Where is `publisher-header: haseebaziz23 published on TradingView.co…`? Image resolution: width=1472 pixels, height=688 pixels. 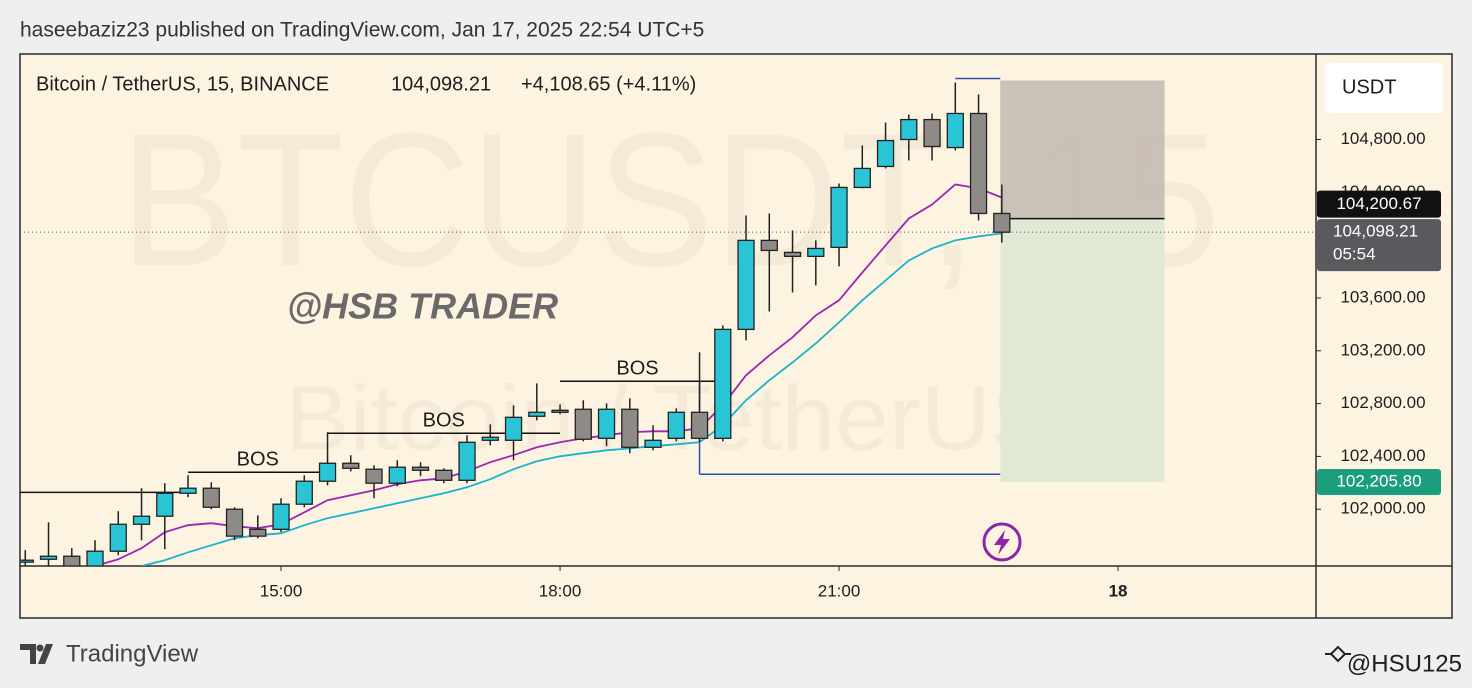
publisher-header: haseebaziz23 published on TradingView.co… is located at coordinates (362, 30).